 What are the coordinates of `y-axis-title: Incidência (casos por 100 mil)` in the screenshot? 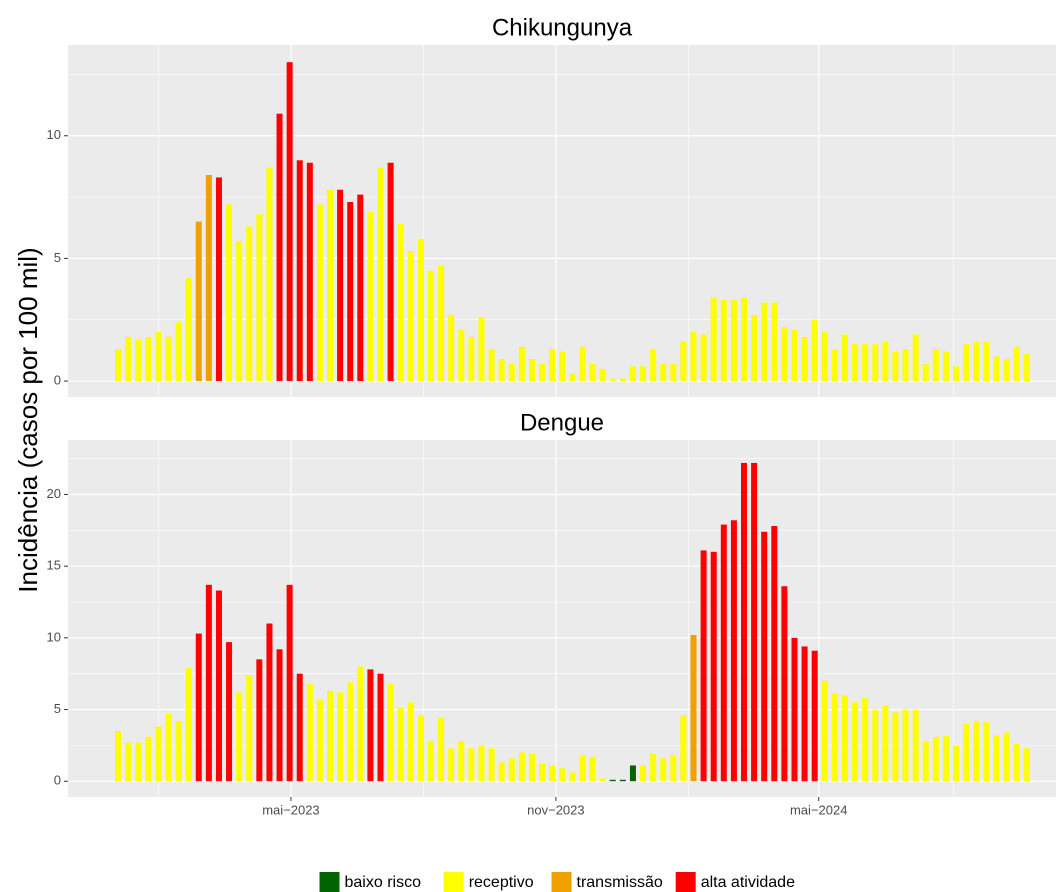 It's located at (28, 419).